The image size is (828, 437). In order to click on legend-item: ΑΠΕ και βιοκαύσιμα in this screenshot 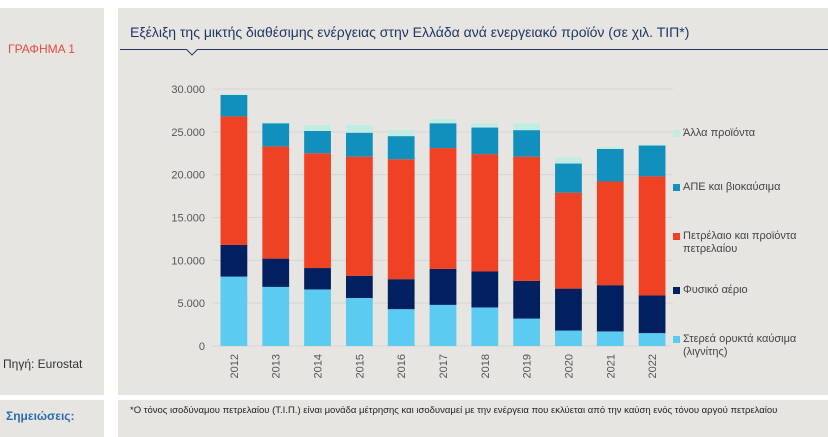, I will do `click(726, 187)`.